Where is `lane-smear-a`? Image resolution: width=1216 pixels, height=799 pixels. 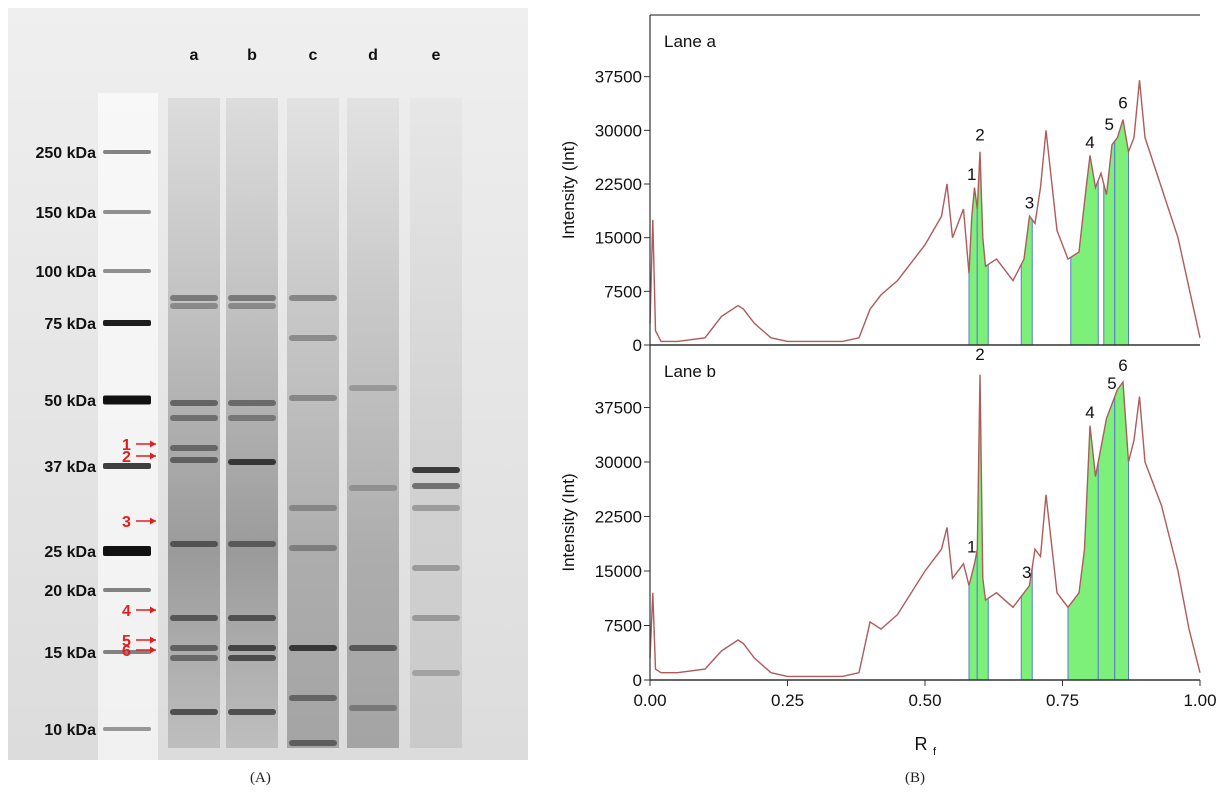 lane-smear-a is located at coordinates (194, 423).